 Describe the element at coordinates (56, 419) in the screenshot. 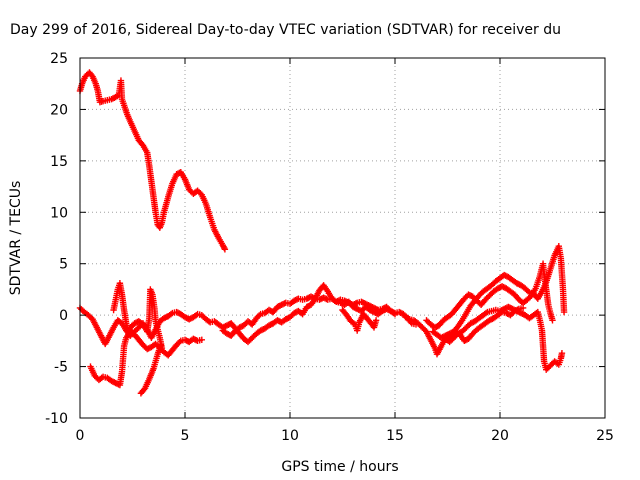

I see `y-tick-label: -10` at that location.